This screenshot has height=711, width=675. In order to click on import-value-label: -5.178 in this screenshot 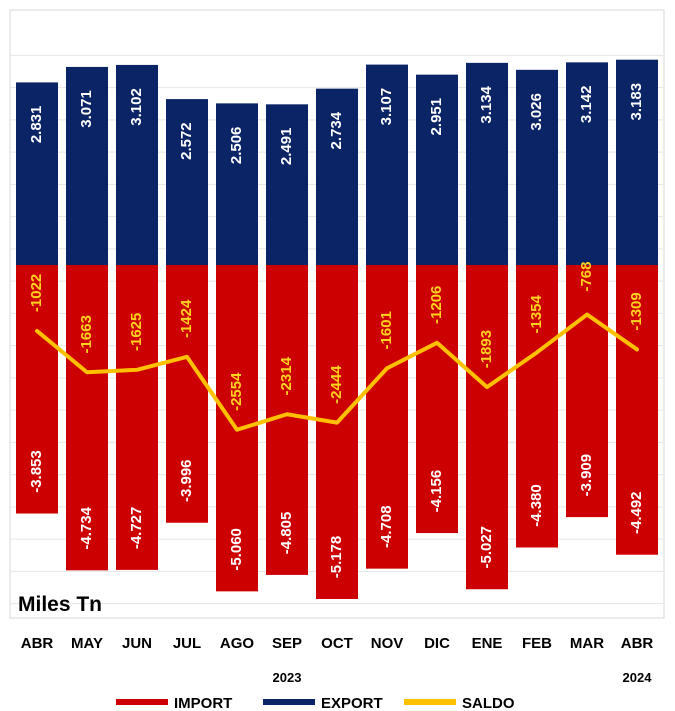, I will do `click(336, 557)`.